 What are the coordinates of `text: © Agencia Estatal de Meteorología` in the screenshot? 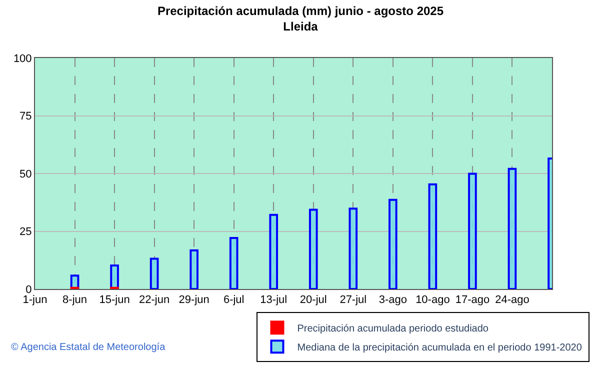 It's located at (88, 347).